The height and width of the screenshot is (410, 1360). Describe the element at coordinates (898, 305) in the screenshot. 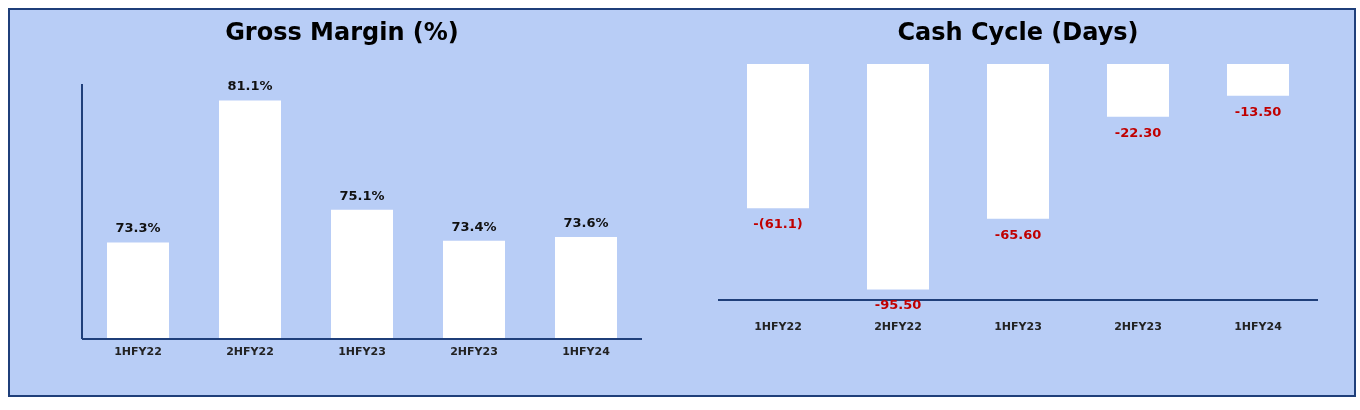

I see `data-label: -95.50` at that location.